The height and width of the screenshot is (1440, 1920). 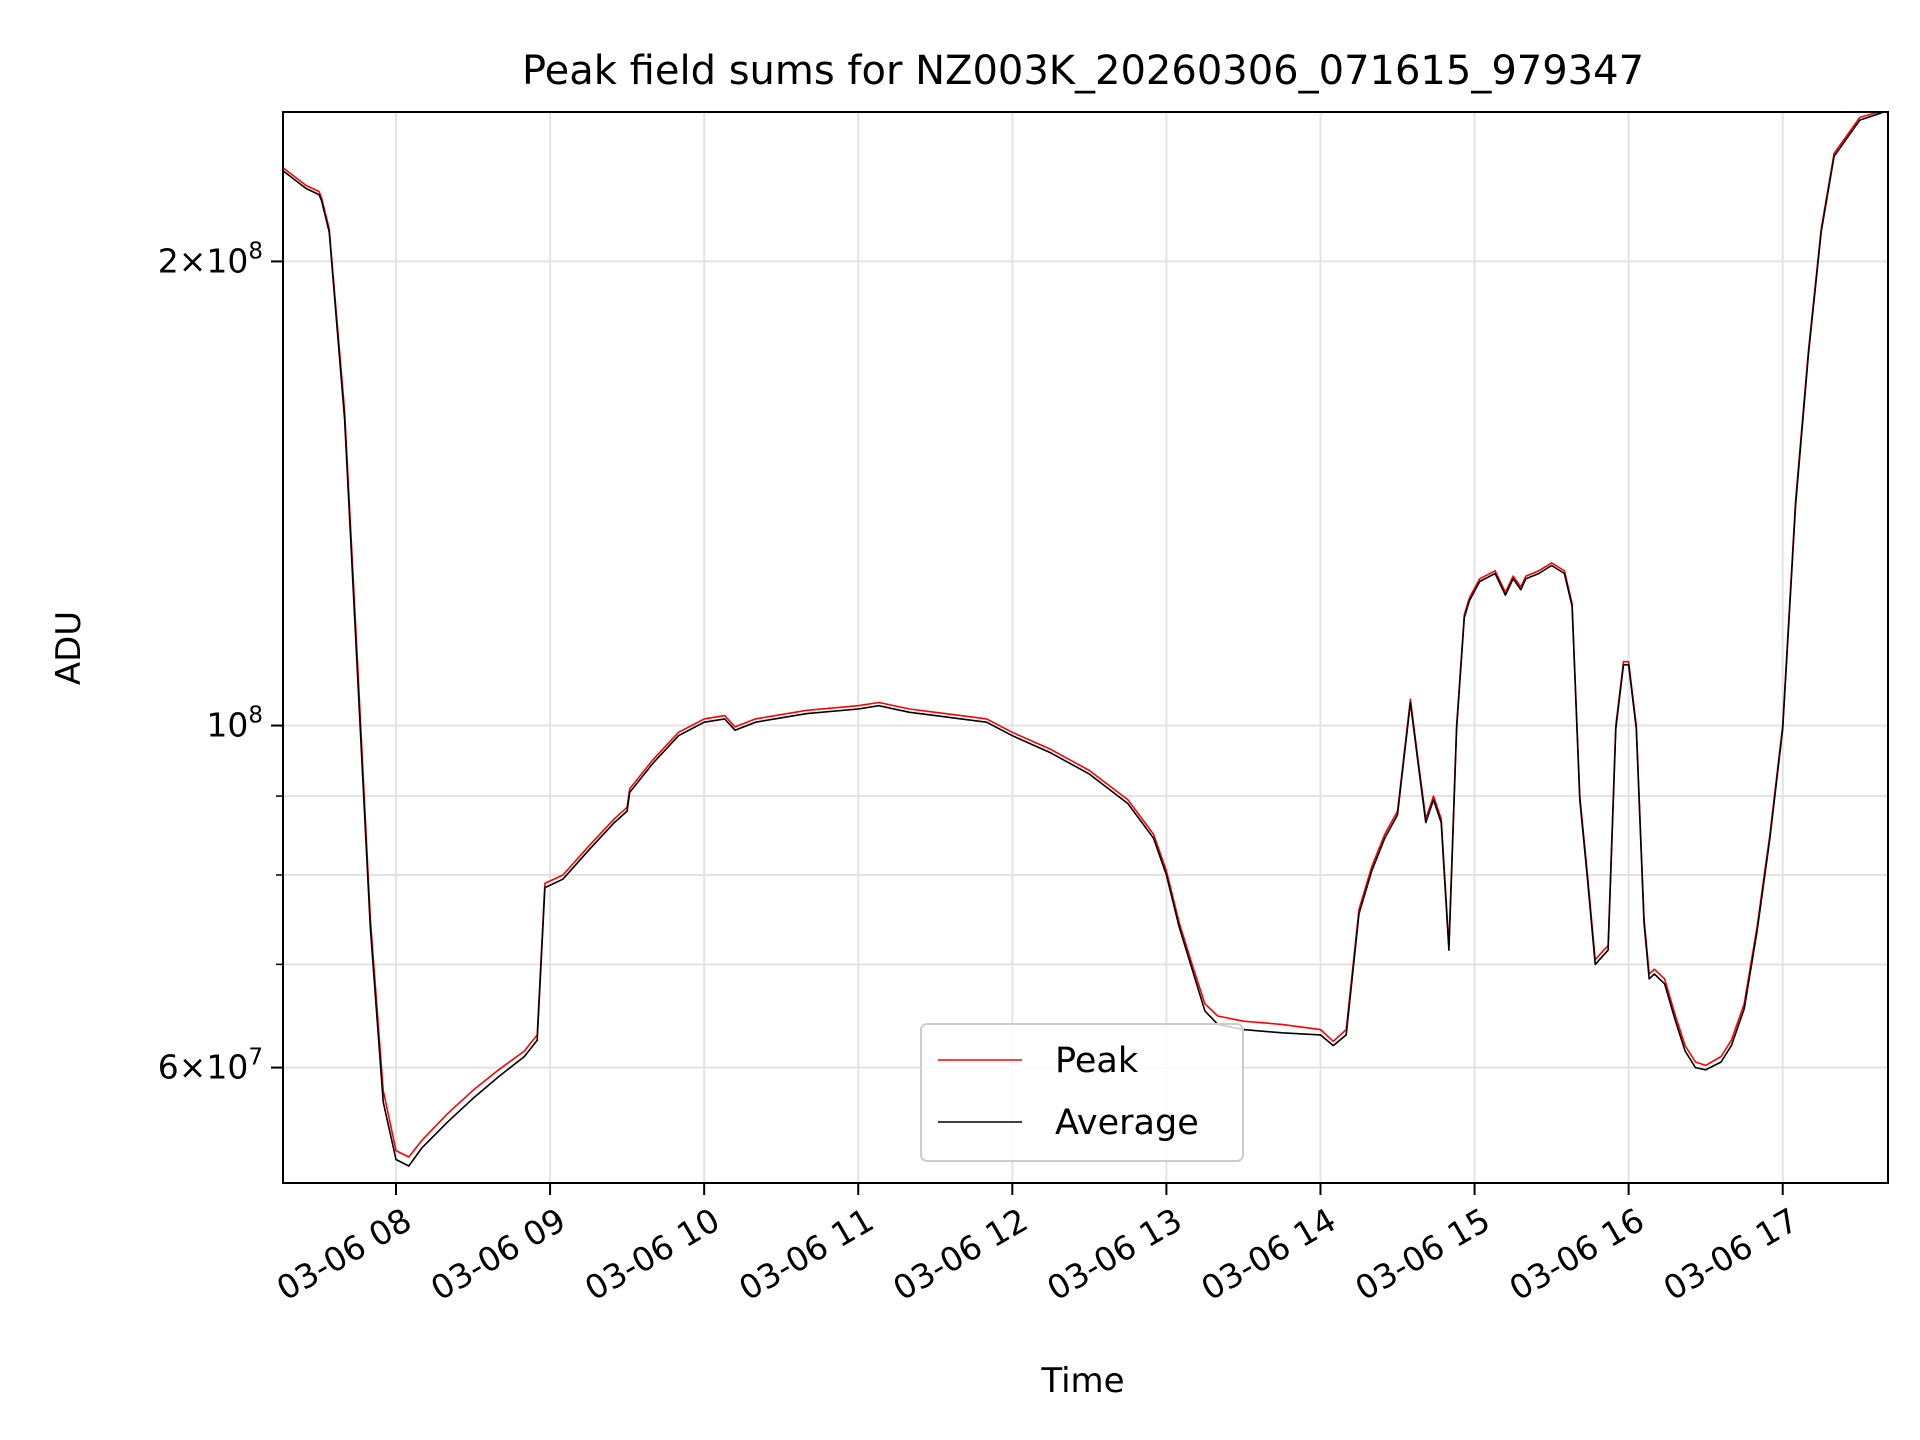 What do you see at coordinates (220, 662) in the screenshot?
I see `y-axis: 6×107 108 2×108` at bounding box center [220, 662].